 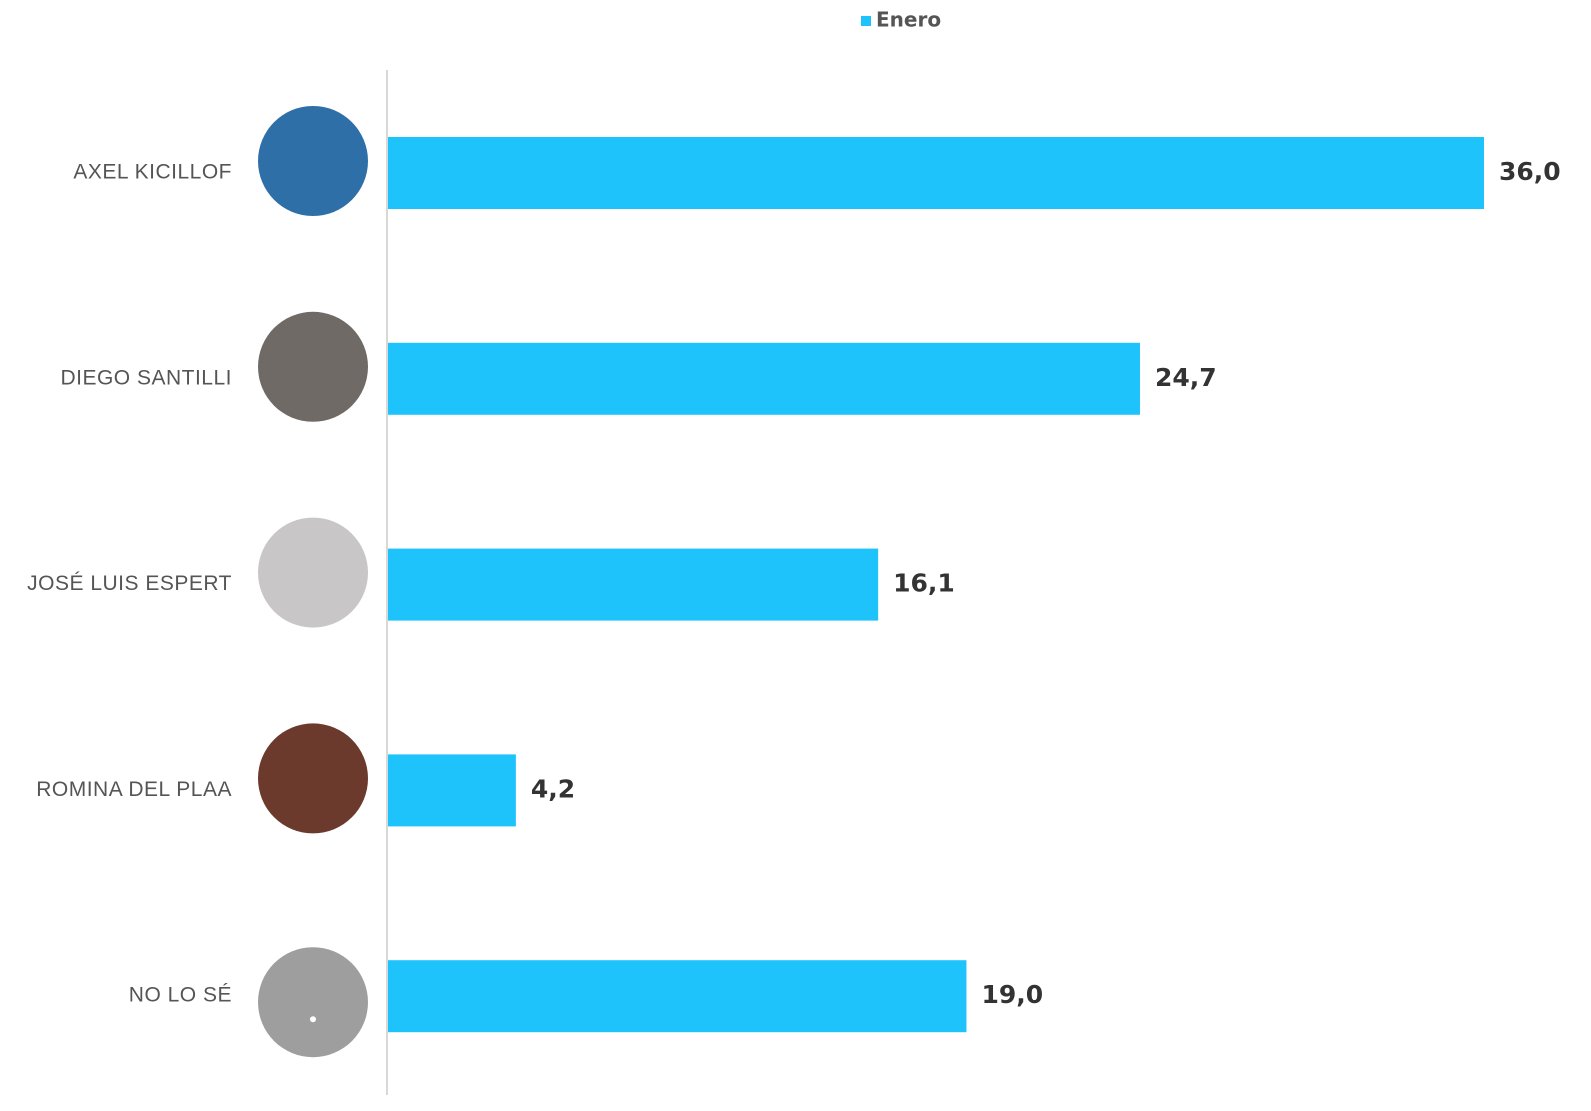 I want to click on value-label: 24,7, so click(x=1186, y=377).